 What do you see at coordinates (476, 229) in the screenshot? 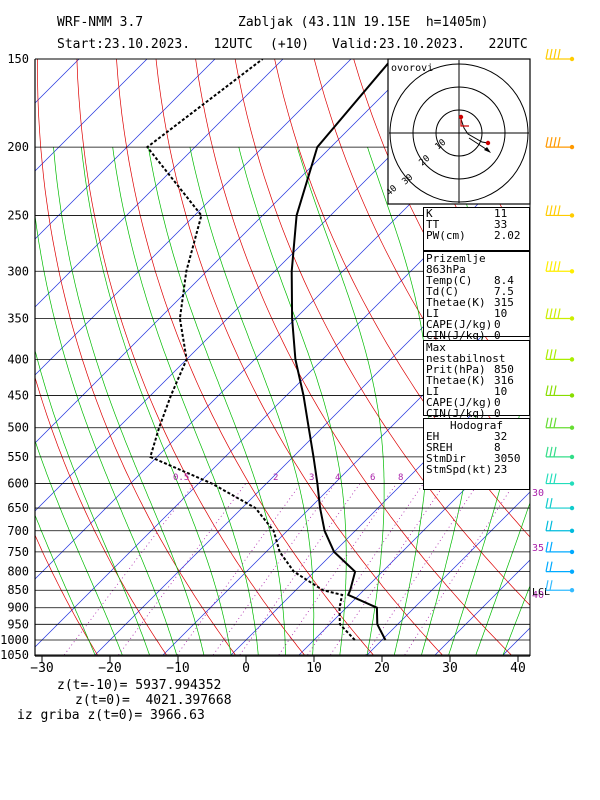
I see `stability-index-box: K 11 TT 33 PW(cm) 2.02` at bounding box center [476, 229].